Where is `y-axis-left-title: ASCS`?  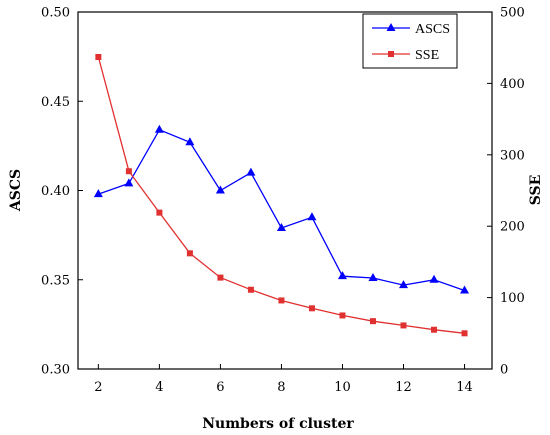
y-axis-left-title: ASCS is located at coordinates (16, 190).